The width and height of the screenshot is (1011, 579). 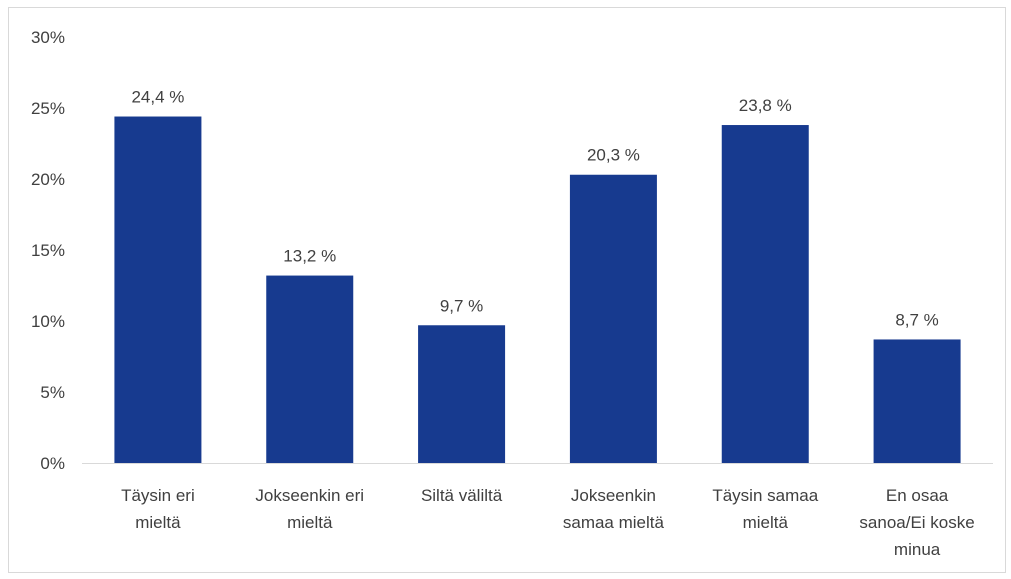 What do you see at coordinates (916, 319) in the screenshot?
I see `bar-data-label: 8,7 %` at bounding box center [916, 319].